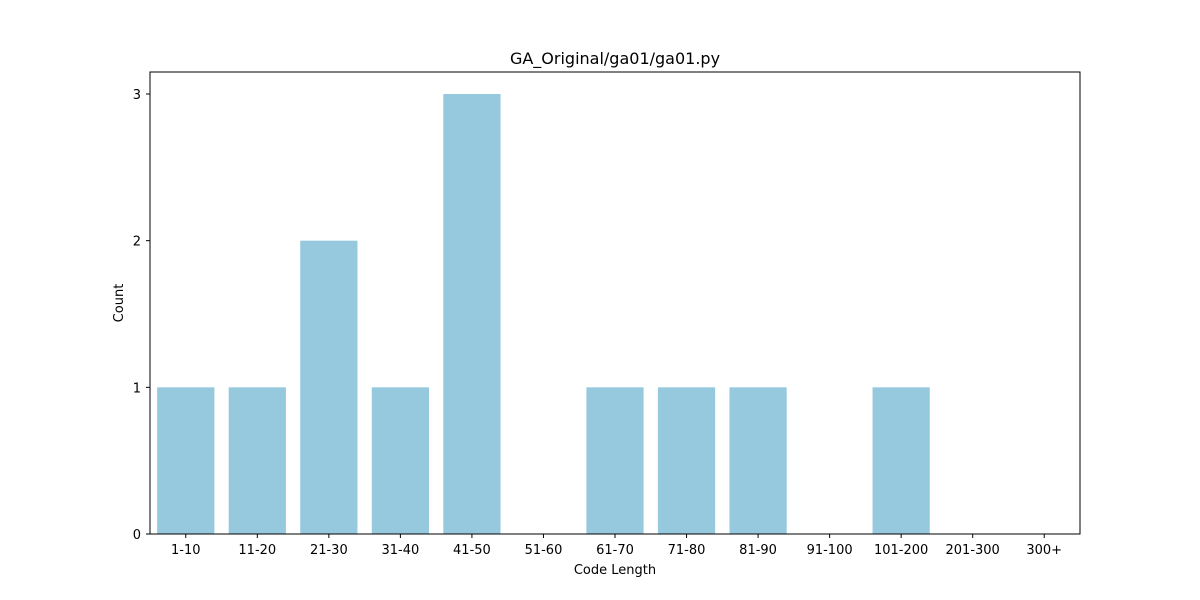 This screenshot has width=1200, height=600. I want to click on x-tick-label: 21-30, so click(329, 550).